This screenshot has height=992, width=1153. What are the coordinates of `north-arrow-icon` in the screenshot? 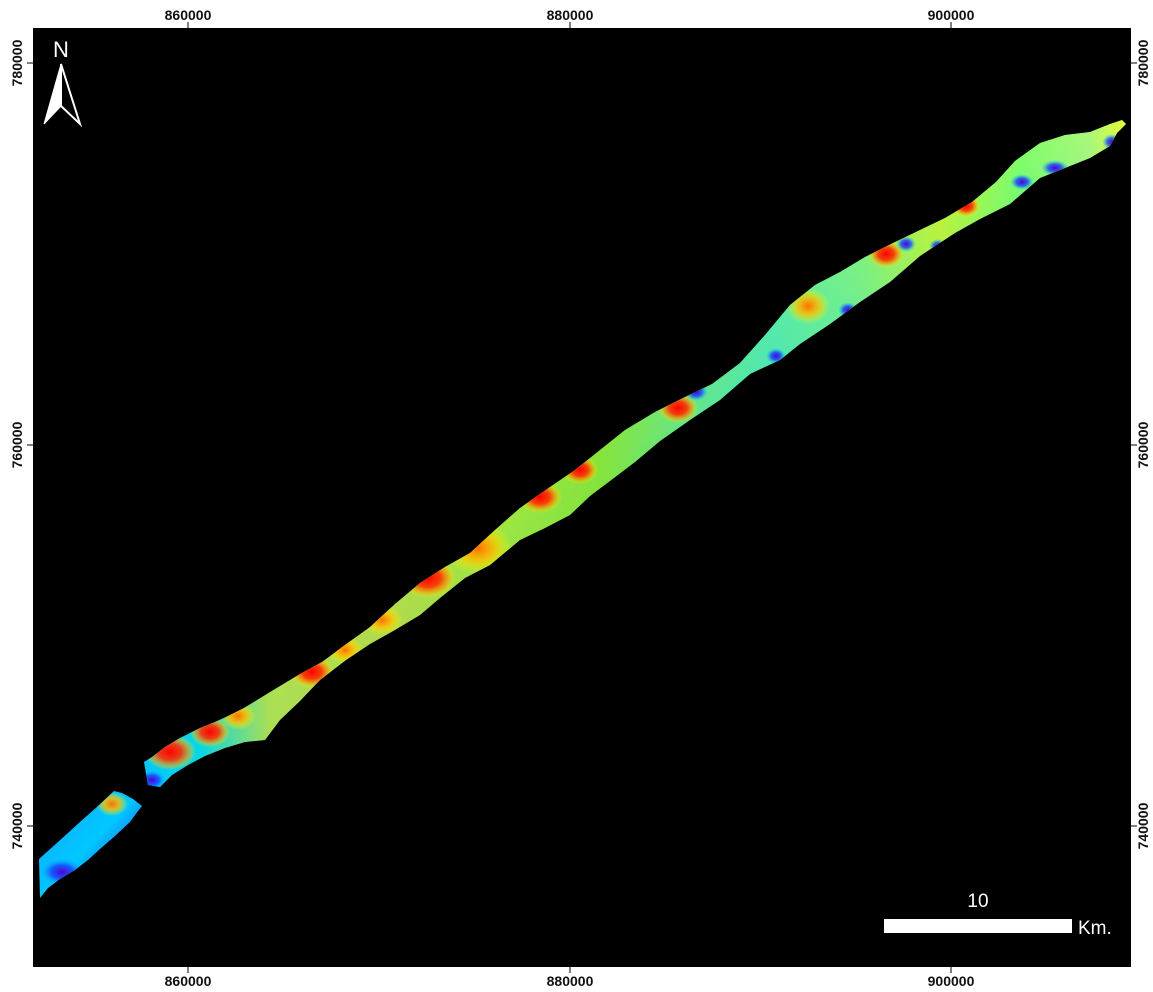 It's located at (63, 95).